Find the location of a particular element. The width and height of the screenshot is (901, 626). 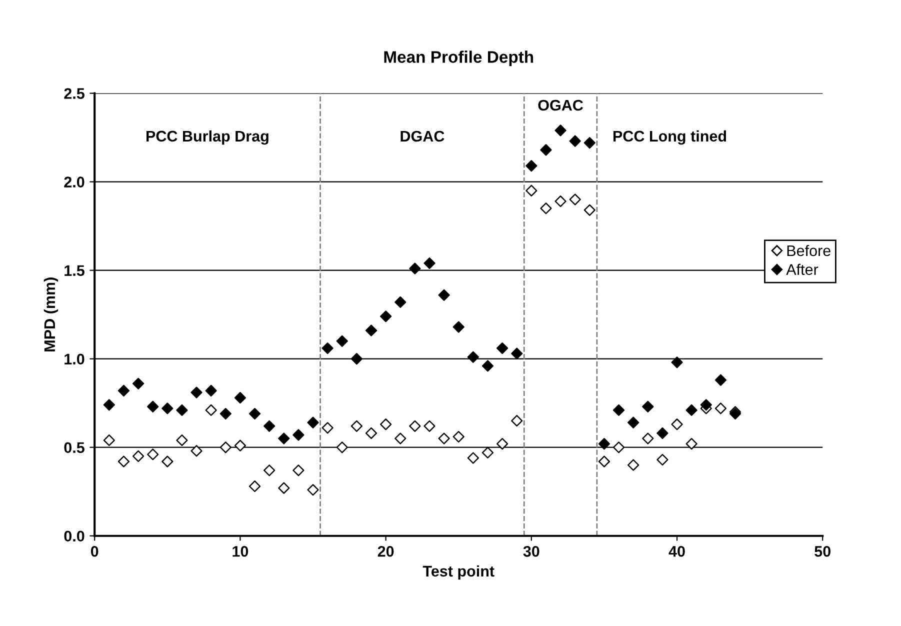

annotation: PCC Long tined is located at coordinates (669, 137).